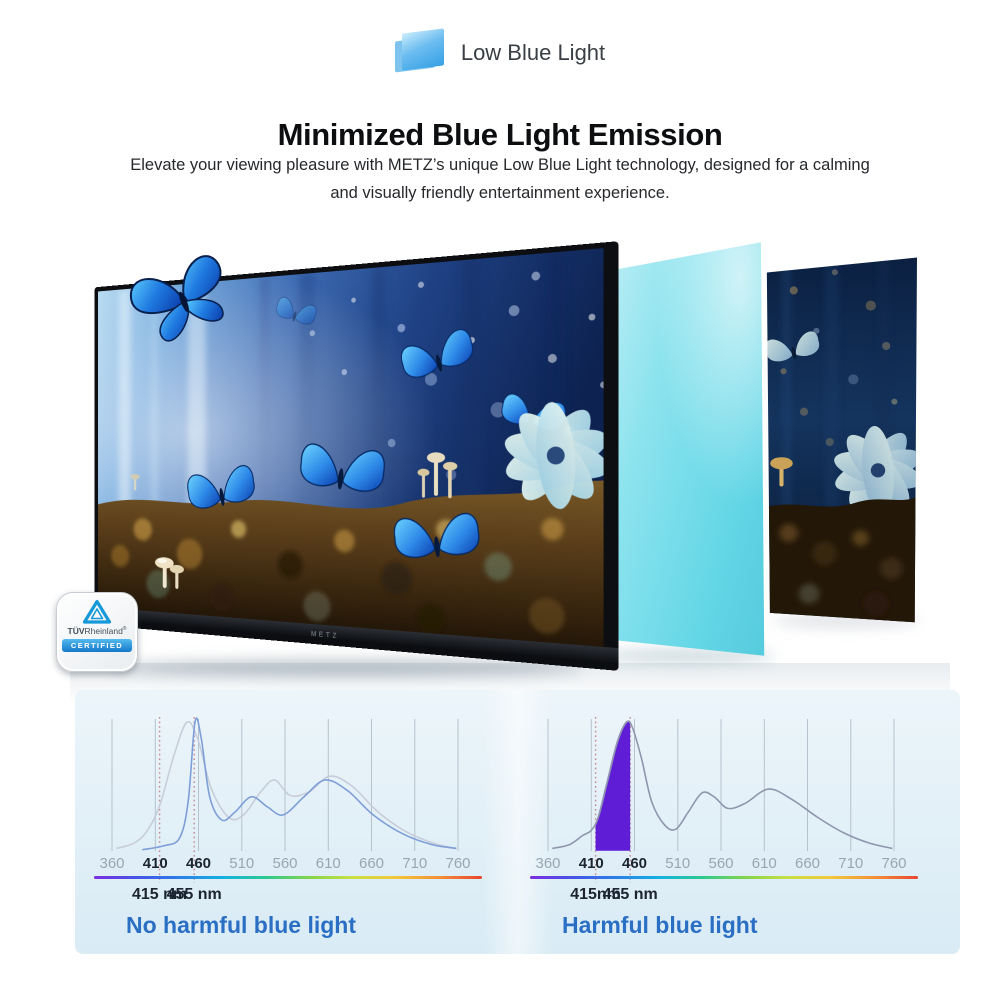  I want to click on unfiltered-image-panel, so click(841, 440).